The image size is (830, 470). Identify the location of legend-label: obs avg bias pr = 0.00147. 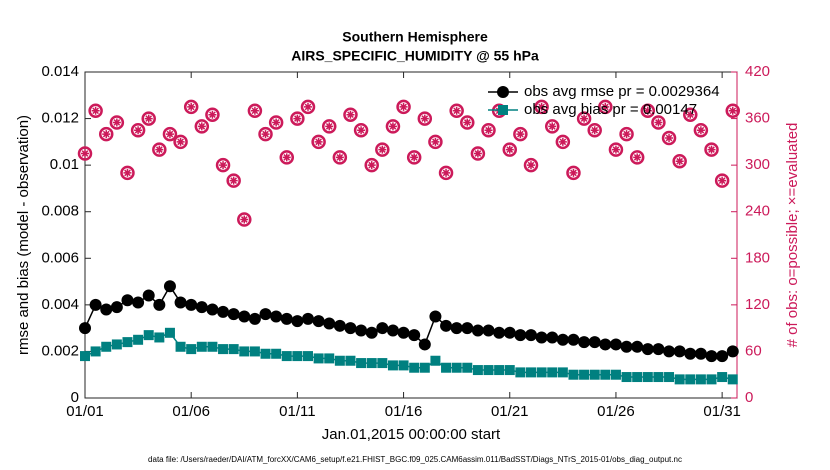
(610, 109).